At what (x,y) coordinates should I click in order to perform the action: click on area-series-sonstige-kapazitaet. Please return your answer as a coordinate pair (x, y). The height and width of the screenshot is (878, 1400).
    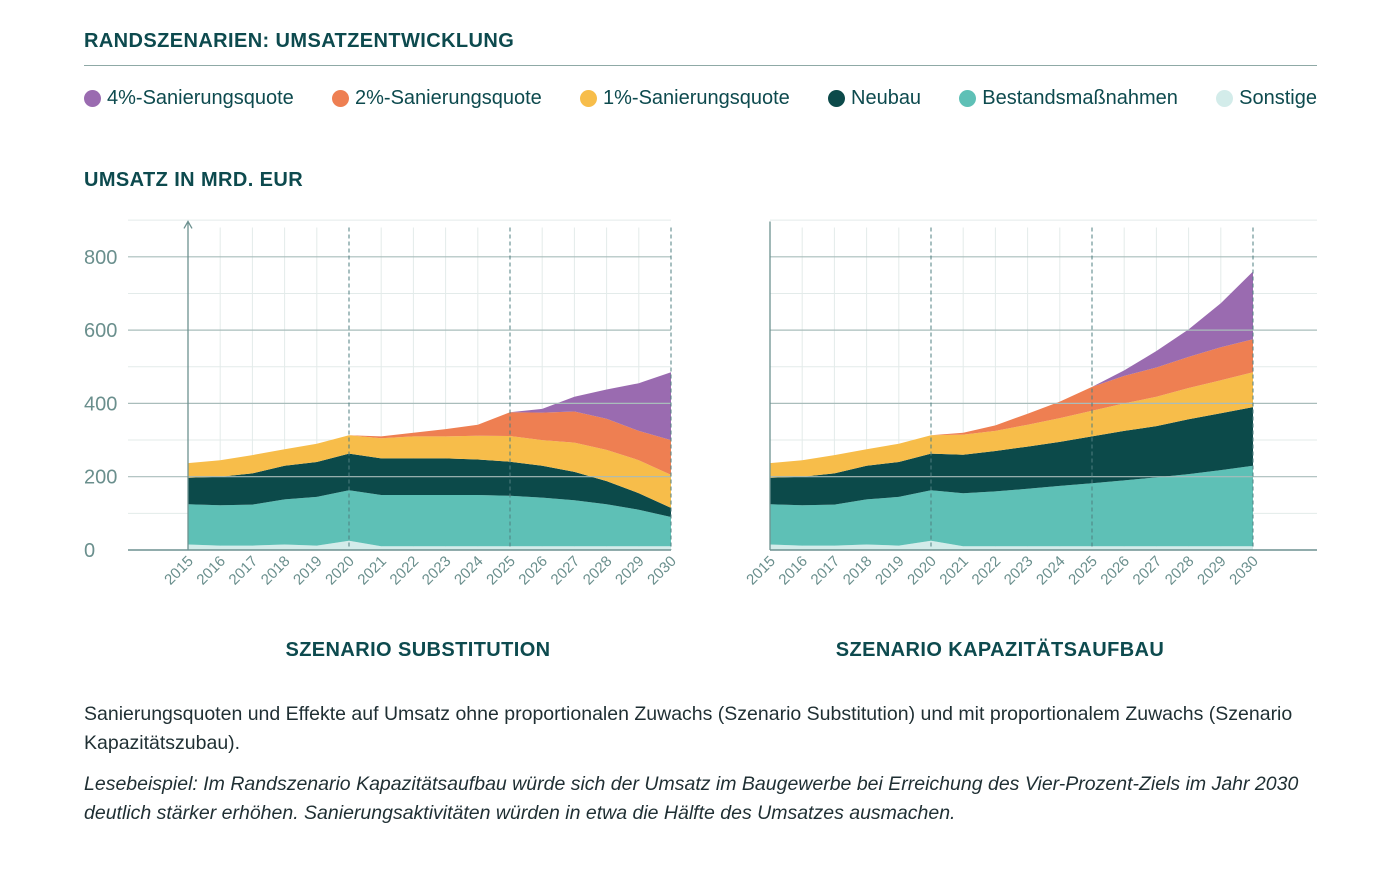
    Looking at the image, I should click on (1011, 545).